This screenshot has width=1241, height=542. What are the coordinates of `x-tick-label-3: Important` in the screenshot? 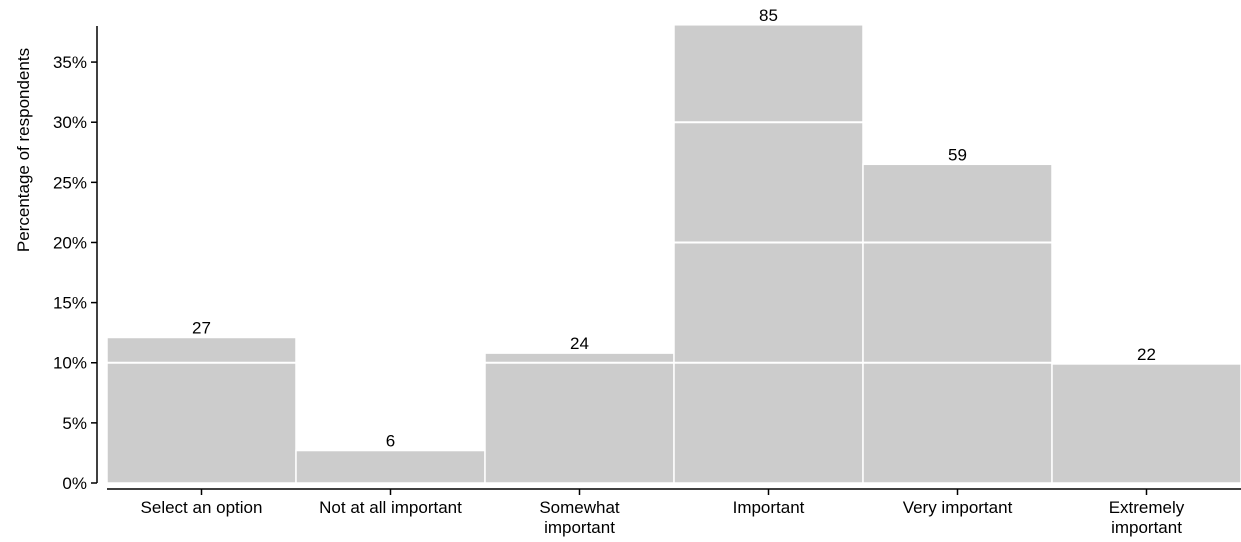 It's located at (769, 507).